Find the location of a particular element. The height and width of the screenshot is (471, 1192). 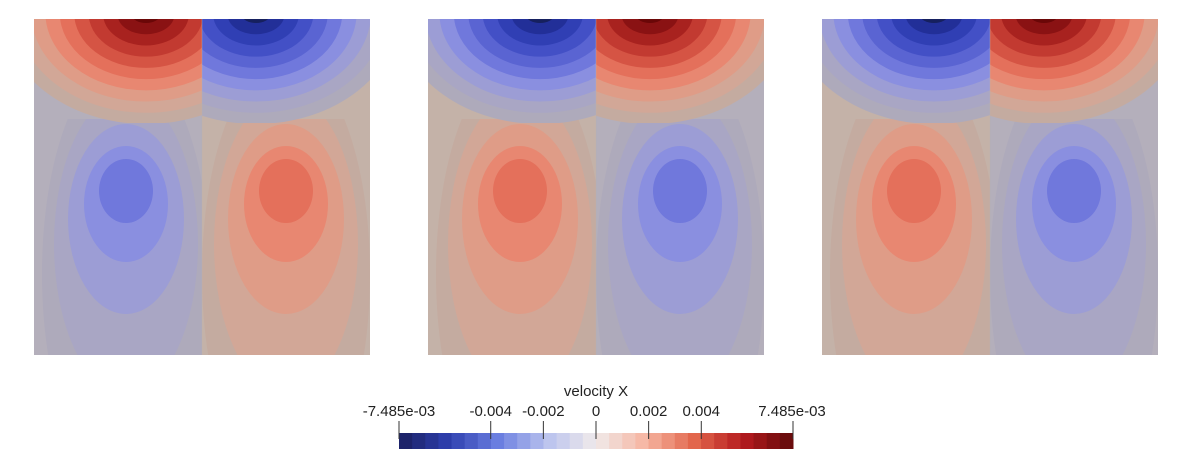

colorbar-tick-label: 0 is located at coordinates (596, 411).